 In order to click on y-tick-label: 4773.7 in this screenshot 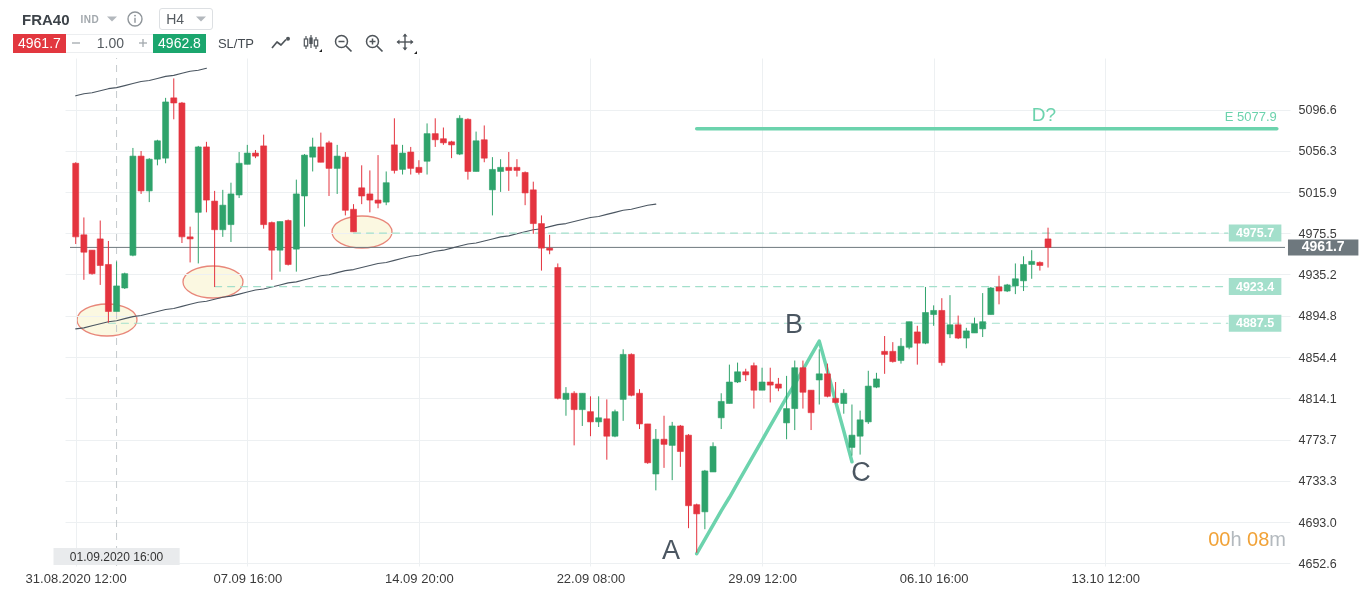, I will do `click(1317, 440)`.